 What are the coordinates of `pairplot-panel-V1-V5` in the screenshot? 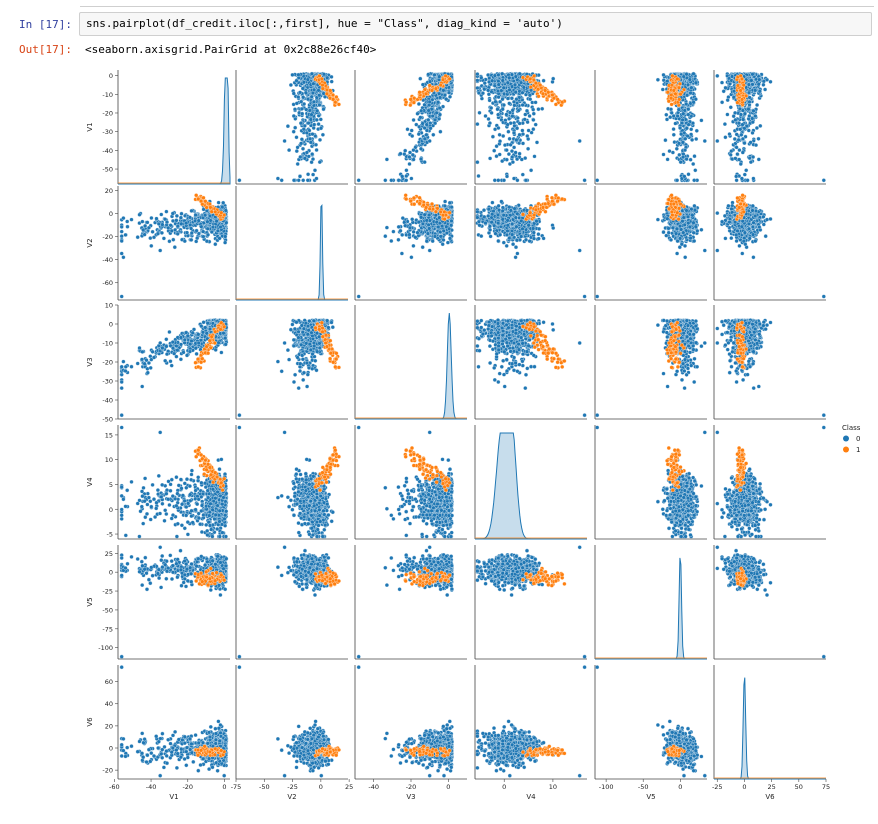 It's located at (651, 127).